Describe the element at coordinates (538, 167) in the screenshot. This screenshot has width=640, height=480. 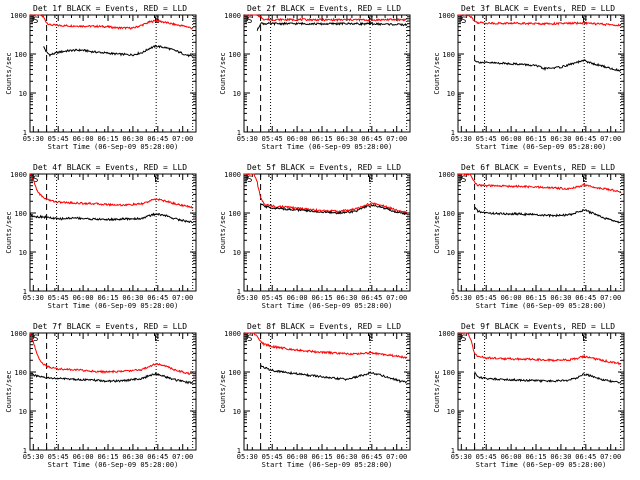
I see `panel-title: Det 6f BLACK = Events, RED = LLD` at that location.